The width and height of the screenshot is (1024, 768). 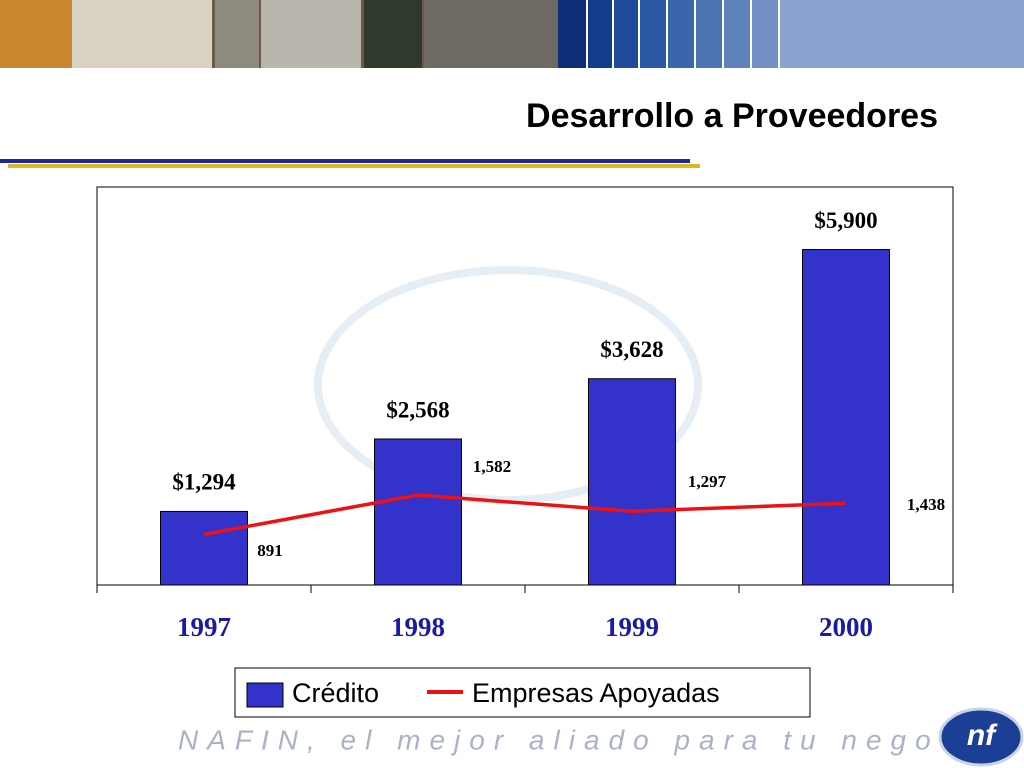 I want to click on line, so click(x=525, y=515).